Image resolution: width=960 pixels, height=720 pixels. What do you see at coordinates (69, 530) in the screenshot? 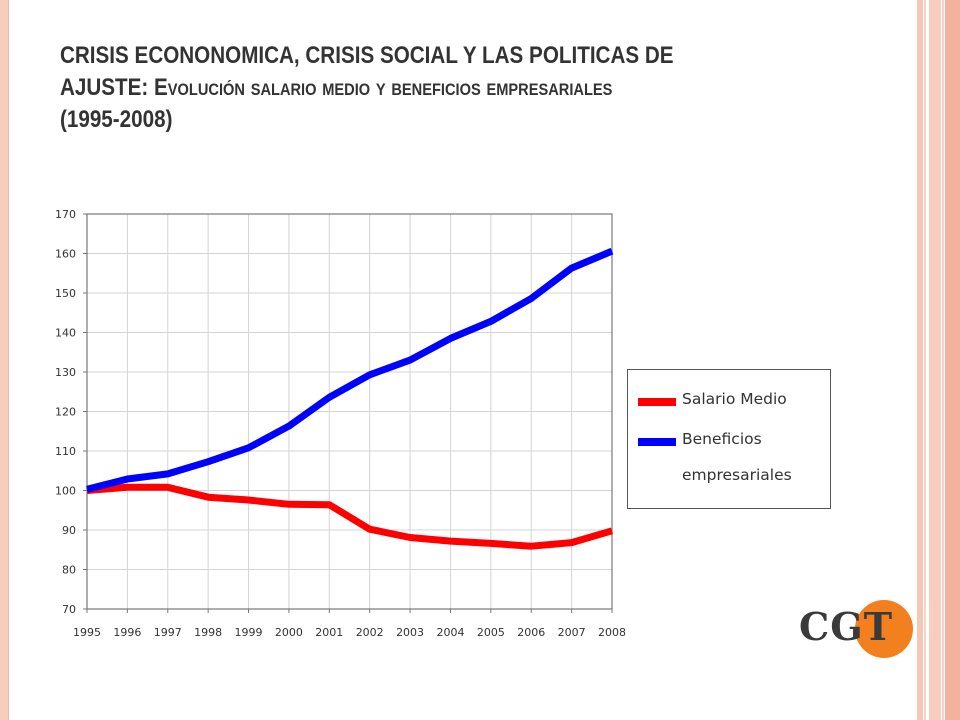
I see `y-tick-label-90: 90` at bounding box center [69, 530].